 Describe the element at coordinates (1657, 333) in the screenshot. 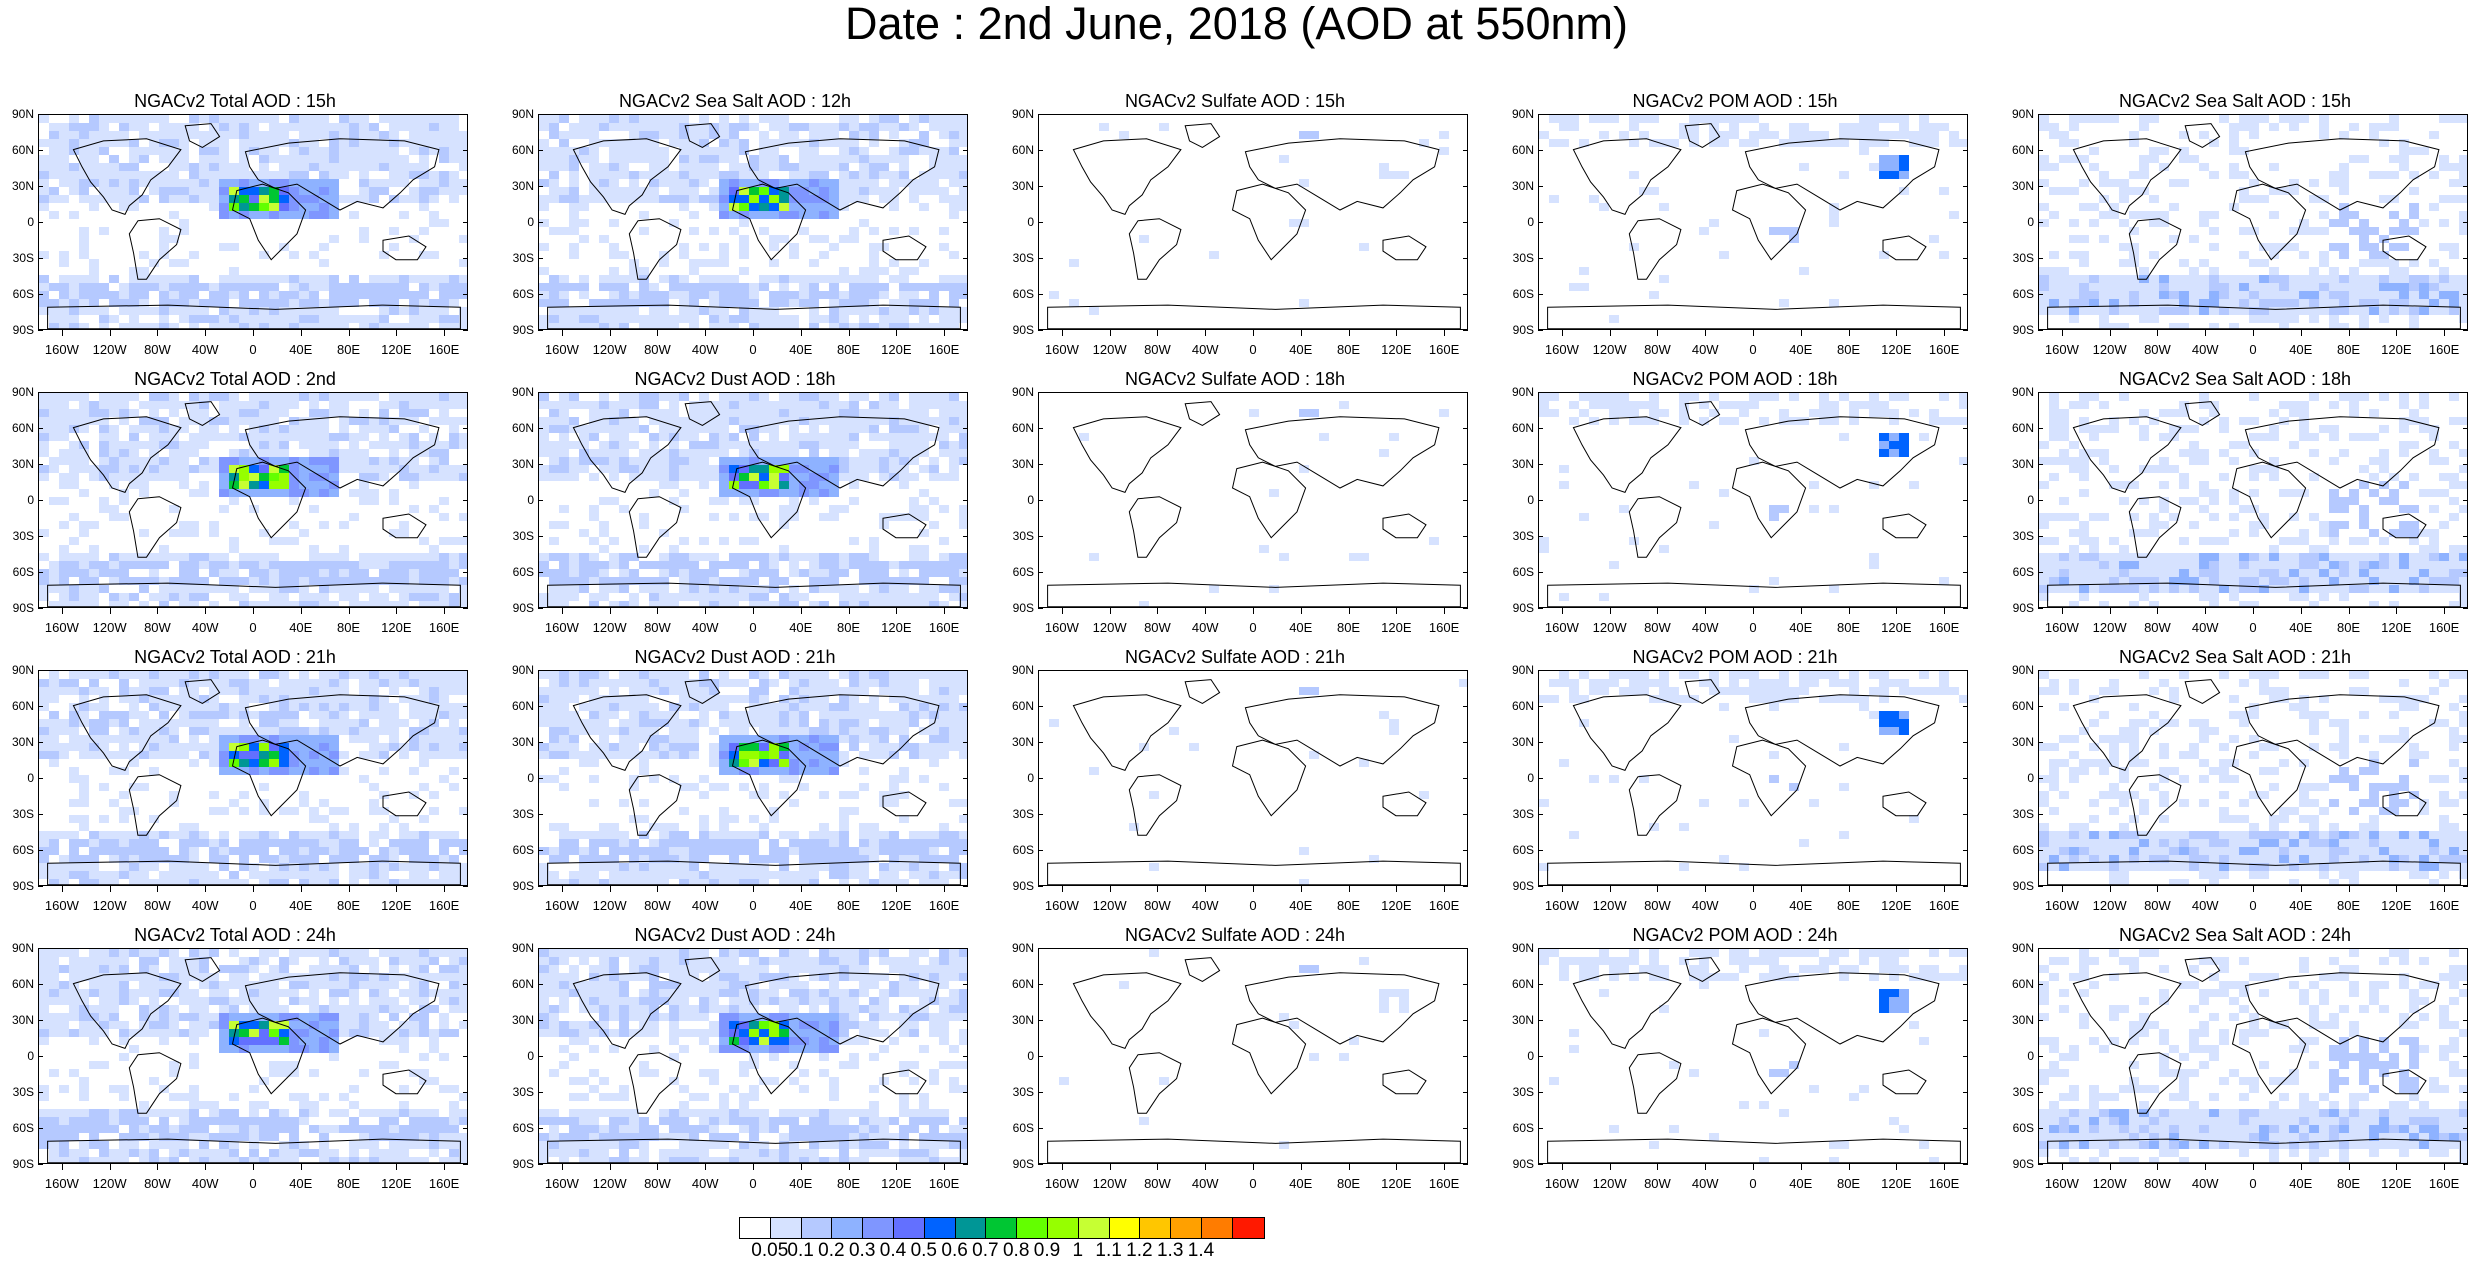

I see `longitude-tick` at that location.